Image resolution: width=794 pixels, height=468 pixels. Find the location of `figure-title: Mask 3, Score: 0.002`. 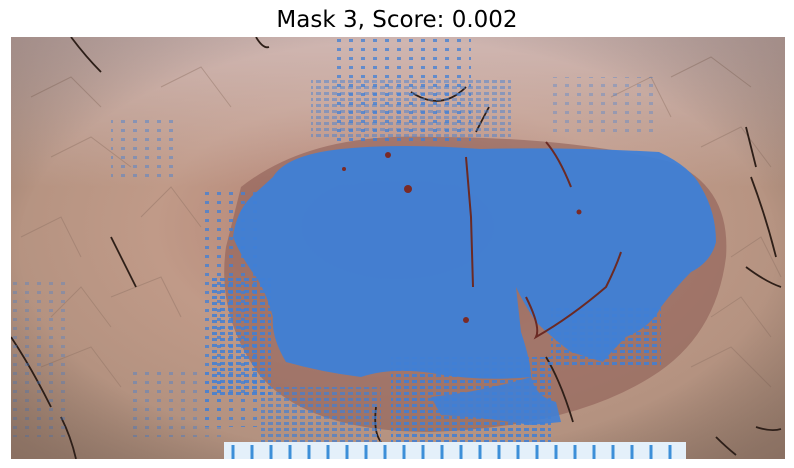

figure-title: Mask 3, Score: 0.002 is located at coordinates (397, 20).